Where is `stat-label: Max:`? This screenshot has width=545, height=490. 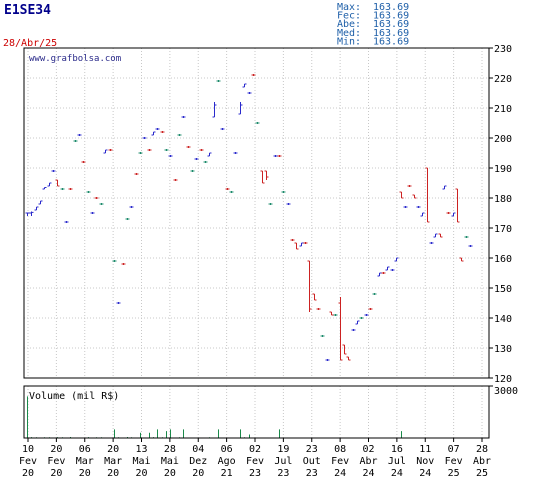 stat-label: Max: is located at coordinates (349, 7).